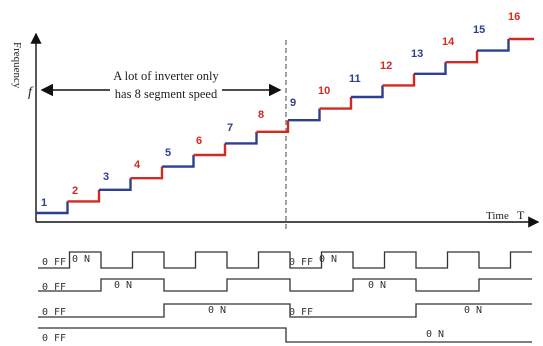 The height and width of the screenshot is (346, 543). Describe the element at coordinates (54, 312) in the screenshot. I see `signal-3-off-label: 0 FF` at that location.